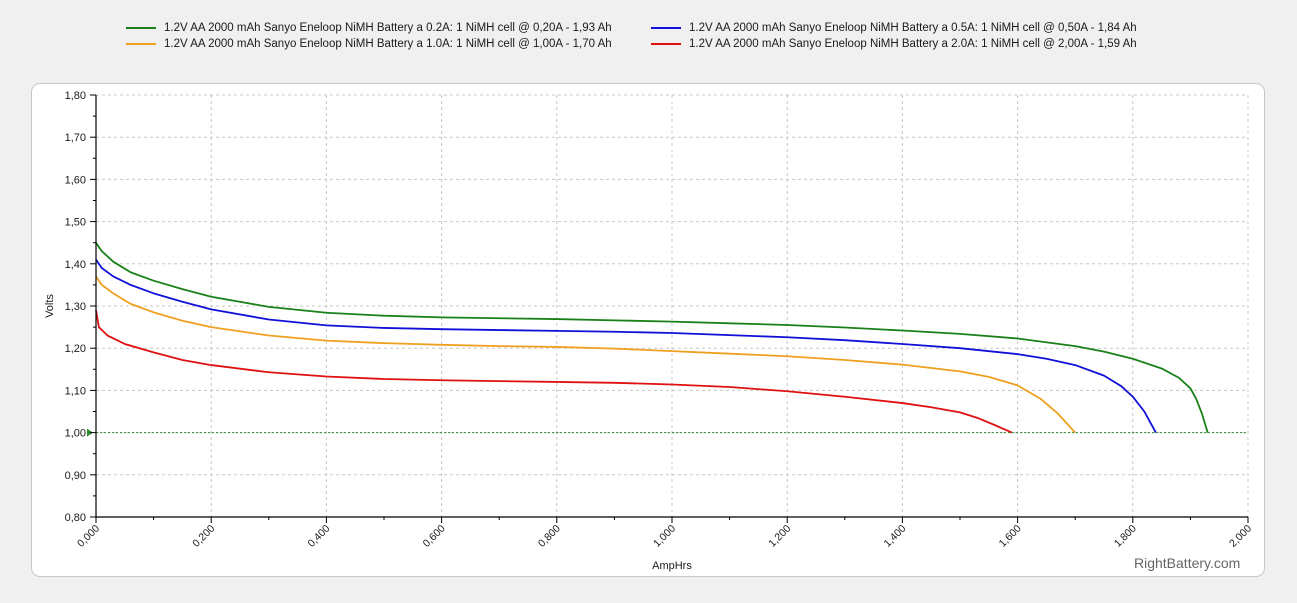 Image resolution: width=1297 pixels, height=603 pixels. I want to click on legend-swatch-green, so click(141, 28).